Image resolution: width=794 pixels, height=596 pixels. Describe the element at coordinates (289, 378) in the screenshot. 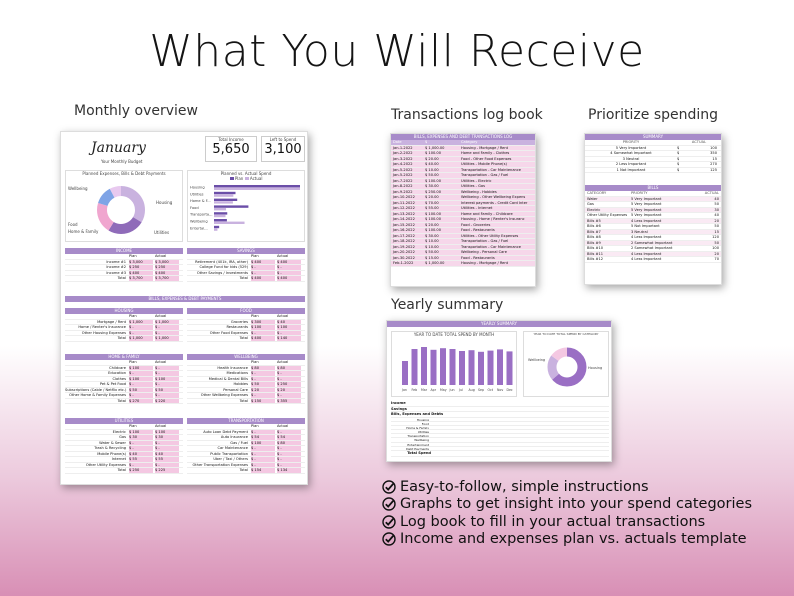

I see `wellbeing-row-actual: $ -` at that location.